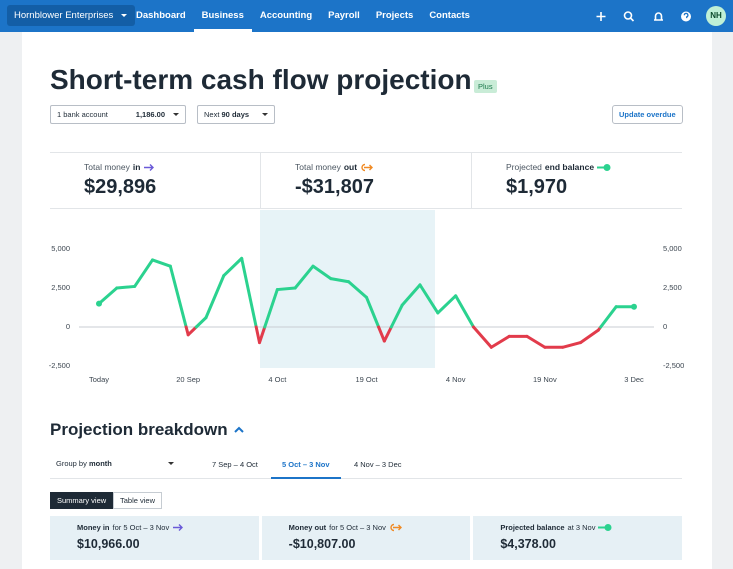  Describe the element at coordinates (154, 538) in the screenshot. I see `breakdown-card: Money in for 5 Oct – 3 Nov $10,966.00` at that location.